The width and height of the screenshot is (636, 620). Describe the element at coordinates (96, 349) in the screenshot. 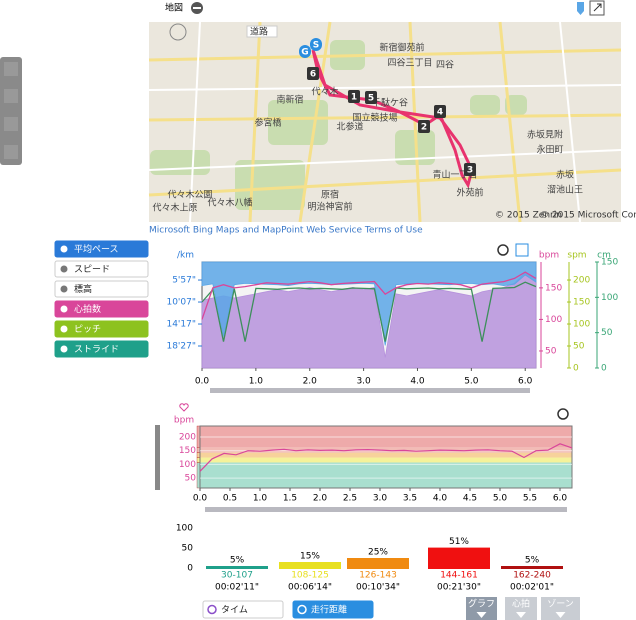

I see `metric-button-label: ストライド` at that location.